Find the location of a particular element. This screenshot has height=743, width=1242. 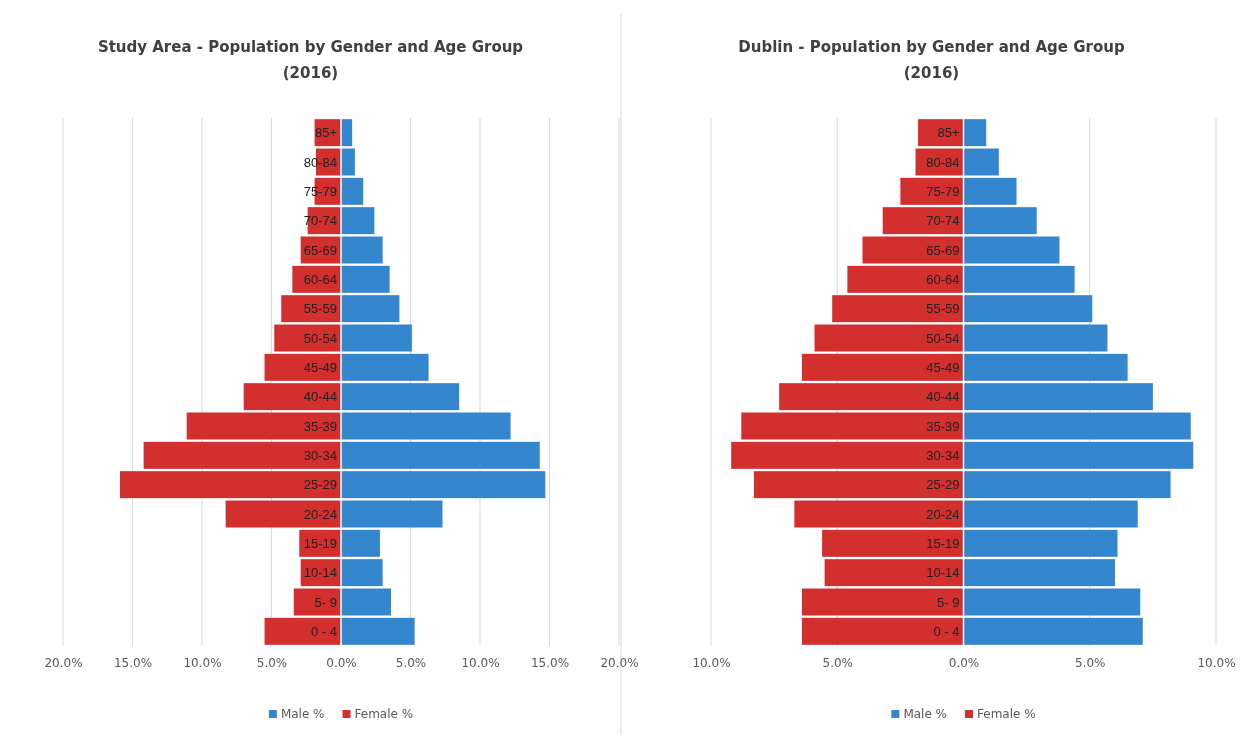

y-tick-label: 0 - 4 is located at coordinates (323, 631).